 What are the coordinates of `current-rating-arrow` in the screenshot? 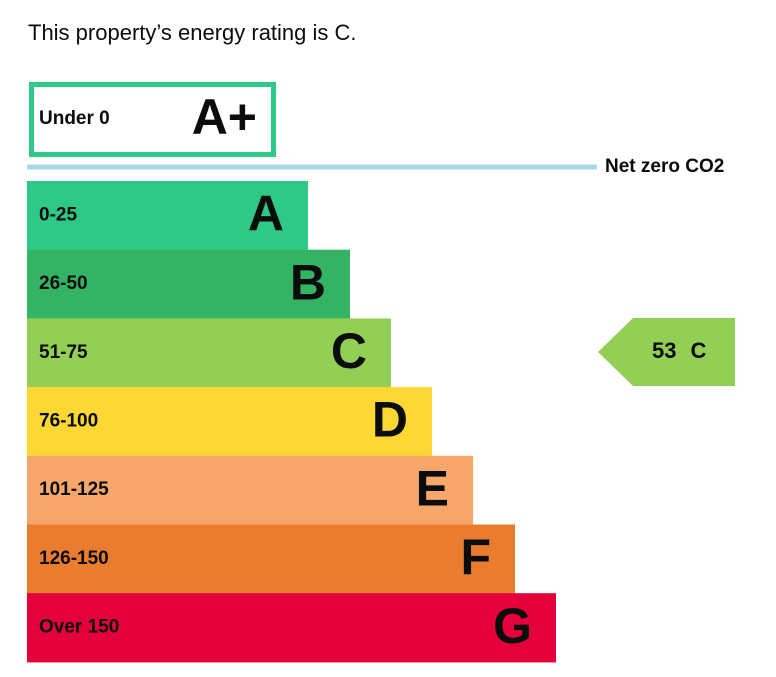 It's located at (666, 352).